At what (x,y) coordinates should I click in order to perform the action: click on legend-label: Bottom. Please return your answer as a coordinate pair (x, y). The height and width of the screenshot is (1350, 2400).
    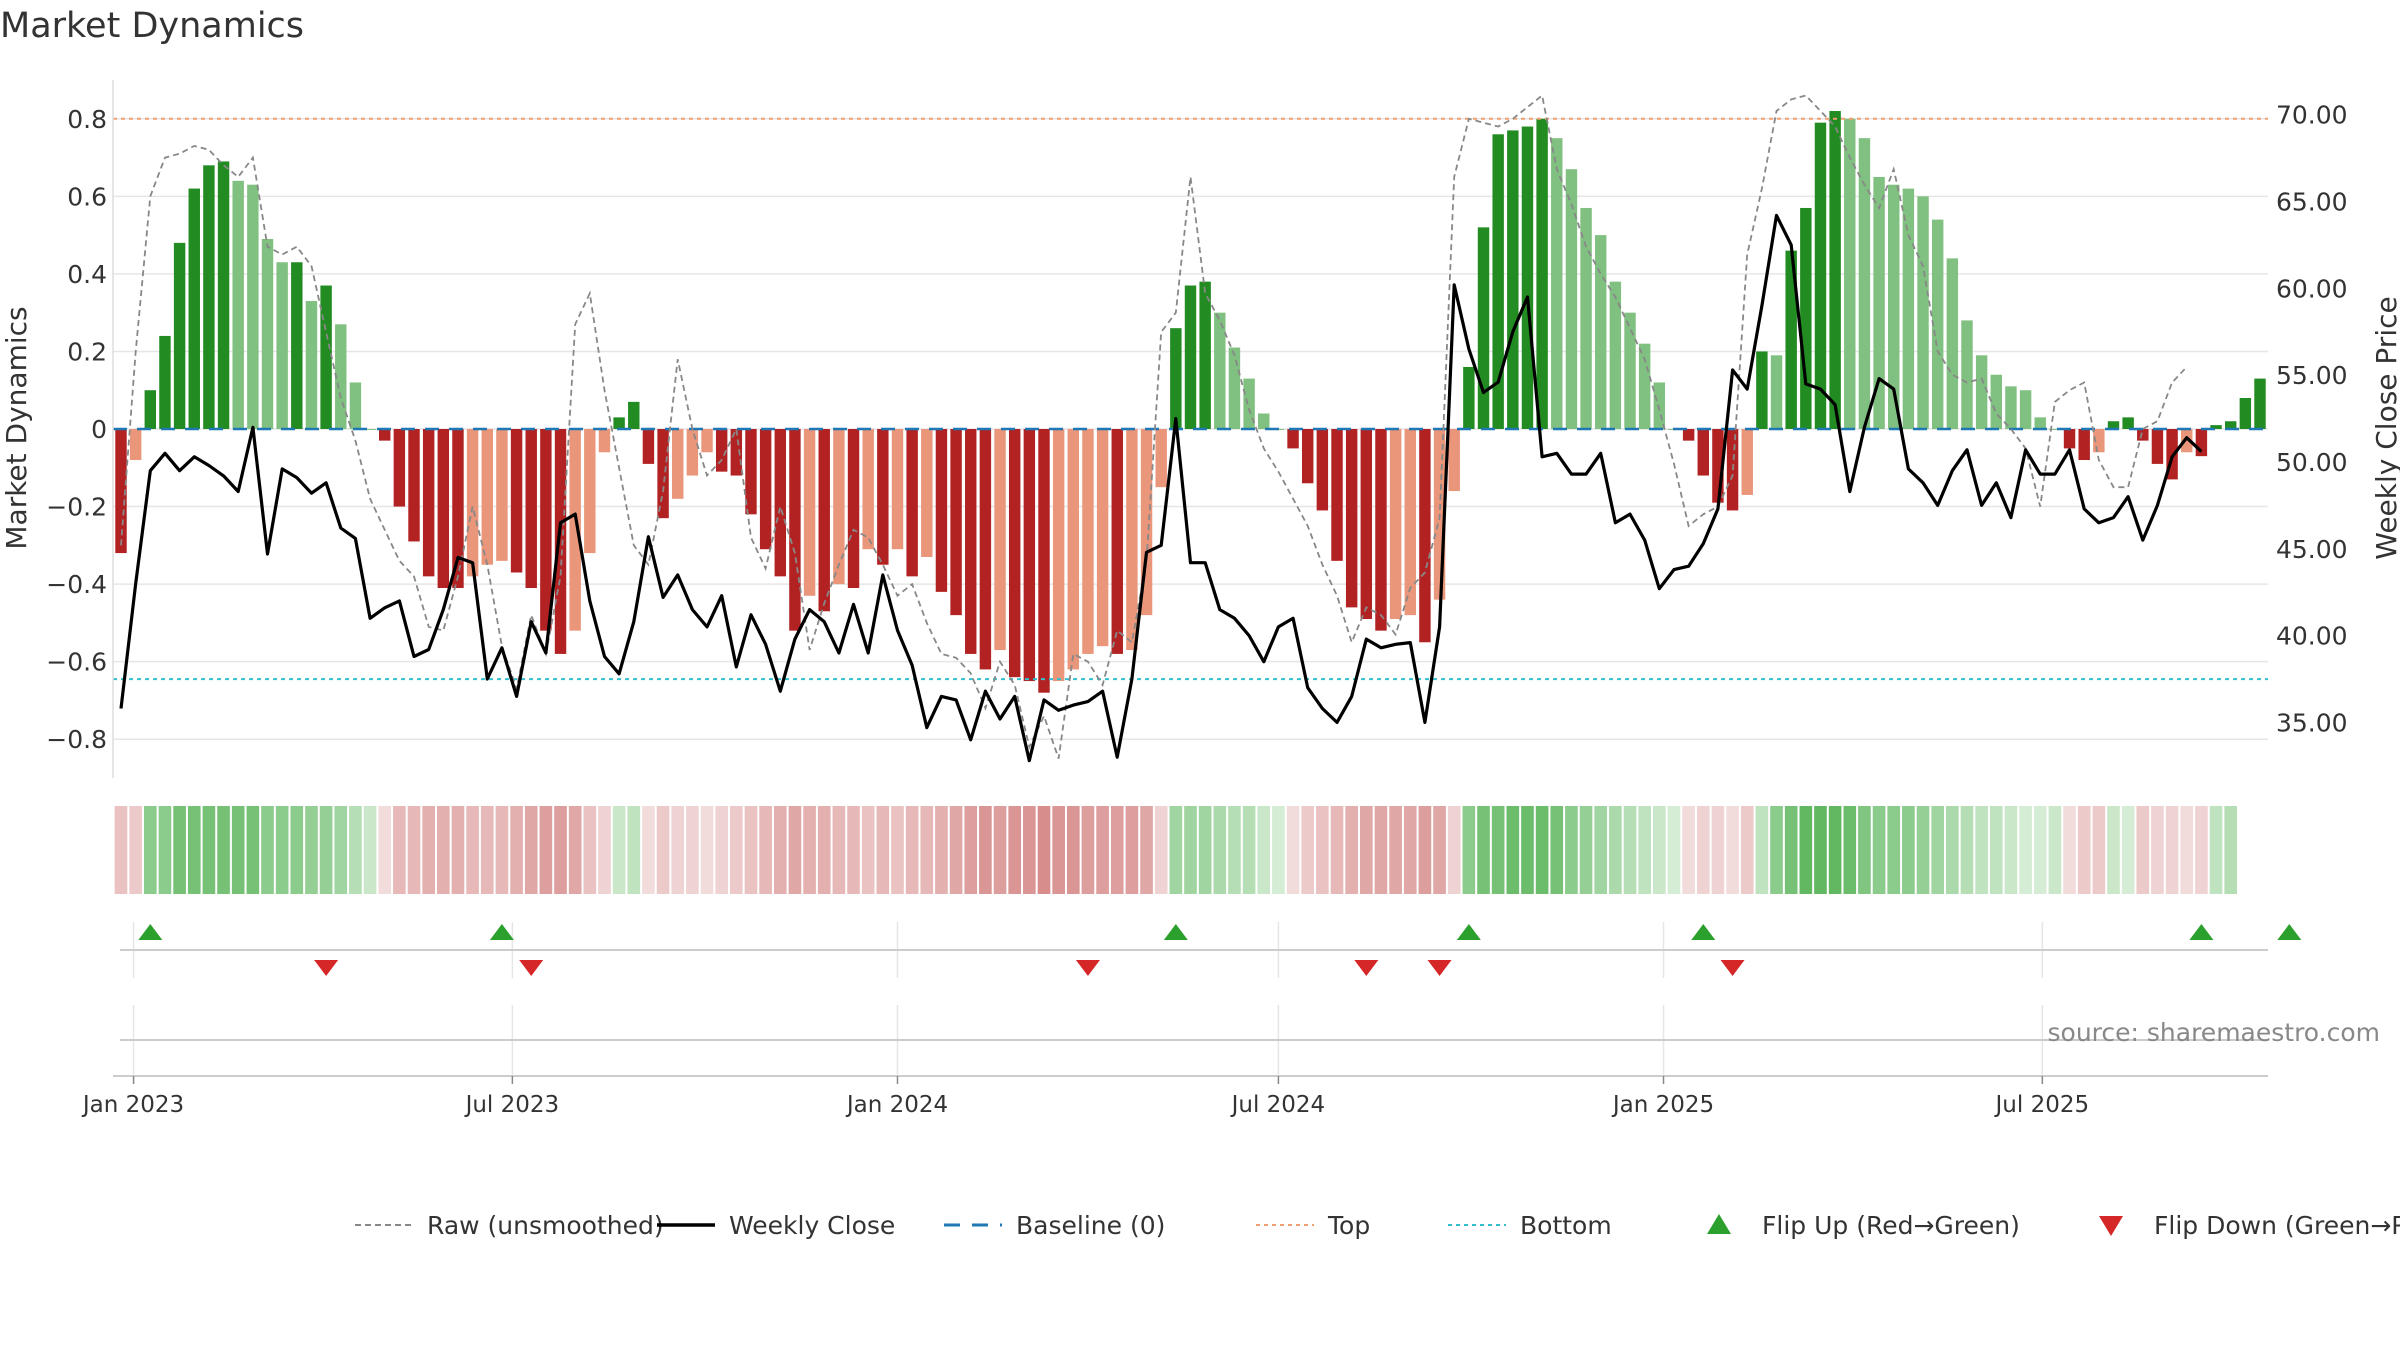
    Looking at the image, I should click on (1566, 1225).